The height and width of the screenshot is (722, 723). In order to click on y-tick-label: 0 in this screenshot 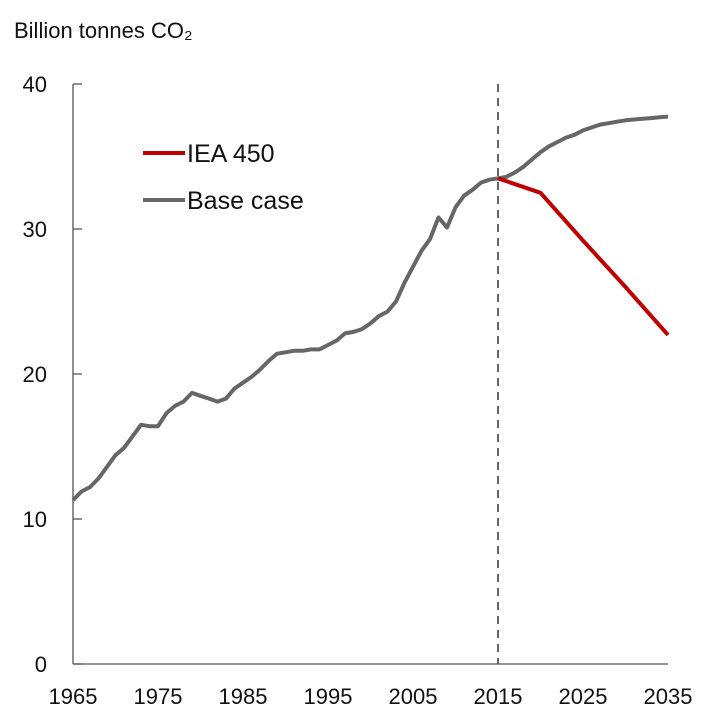, I will do `click(41, 664)`.